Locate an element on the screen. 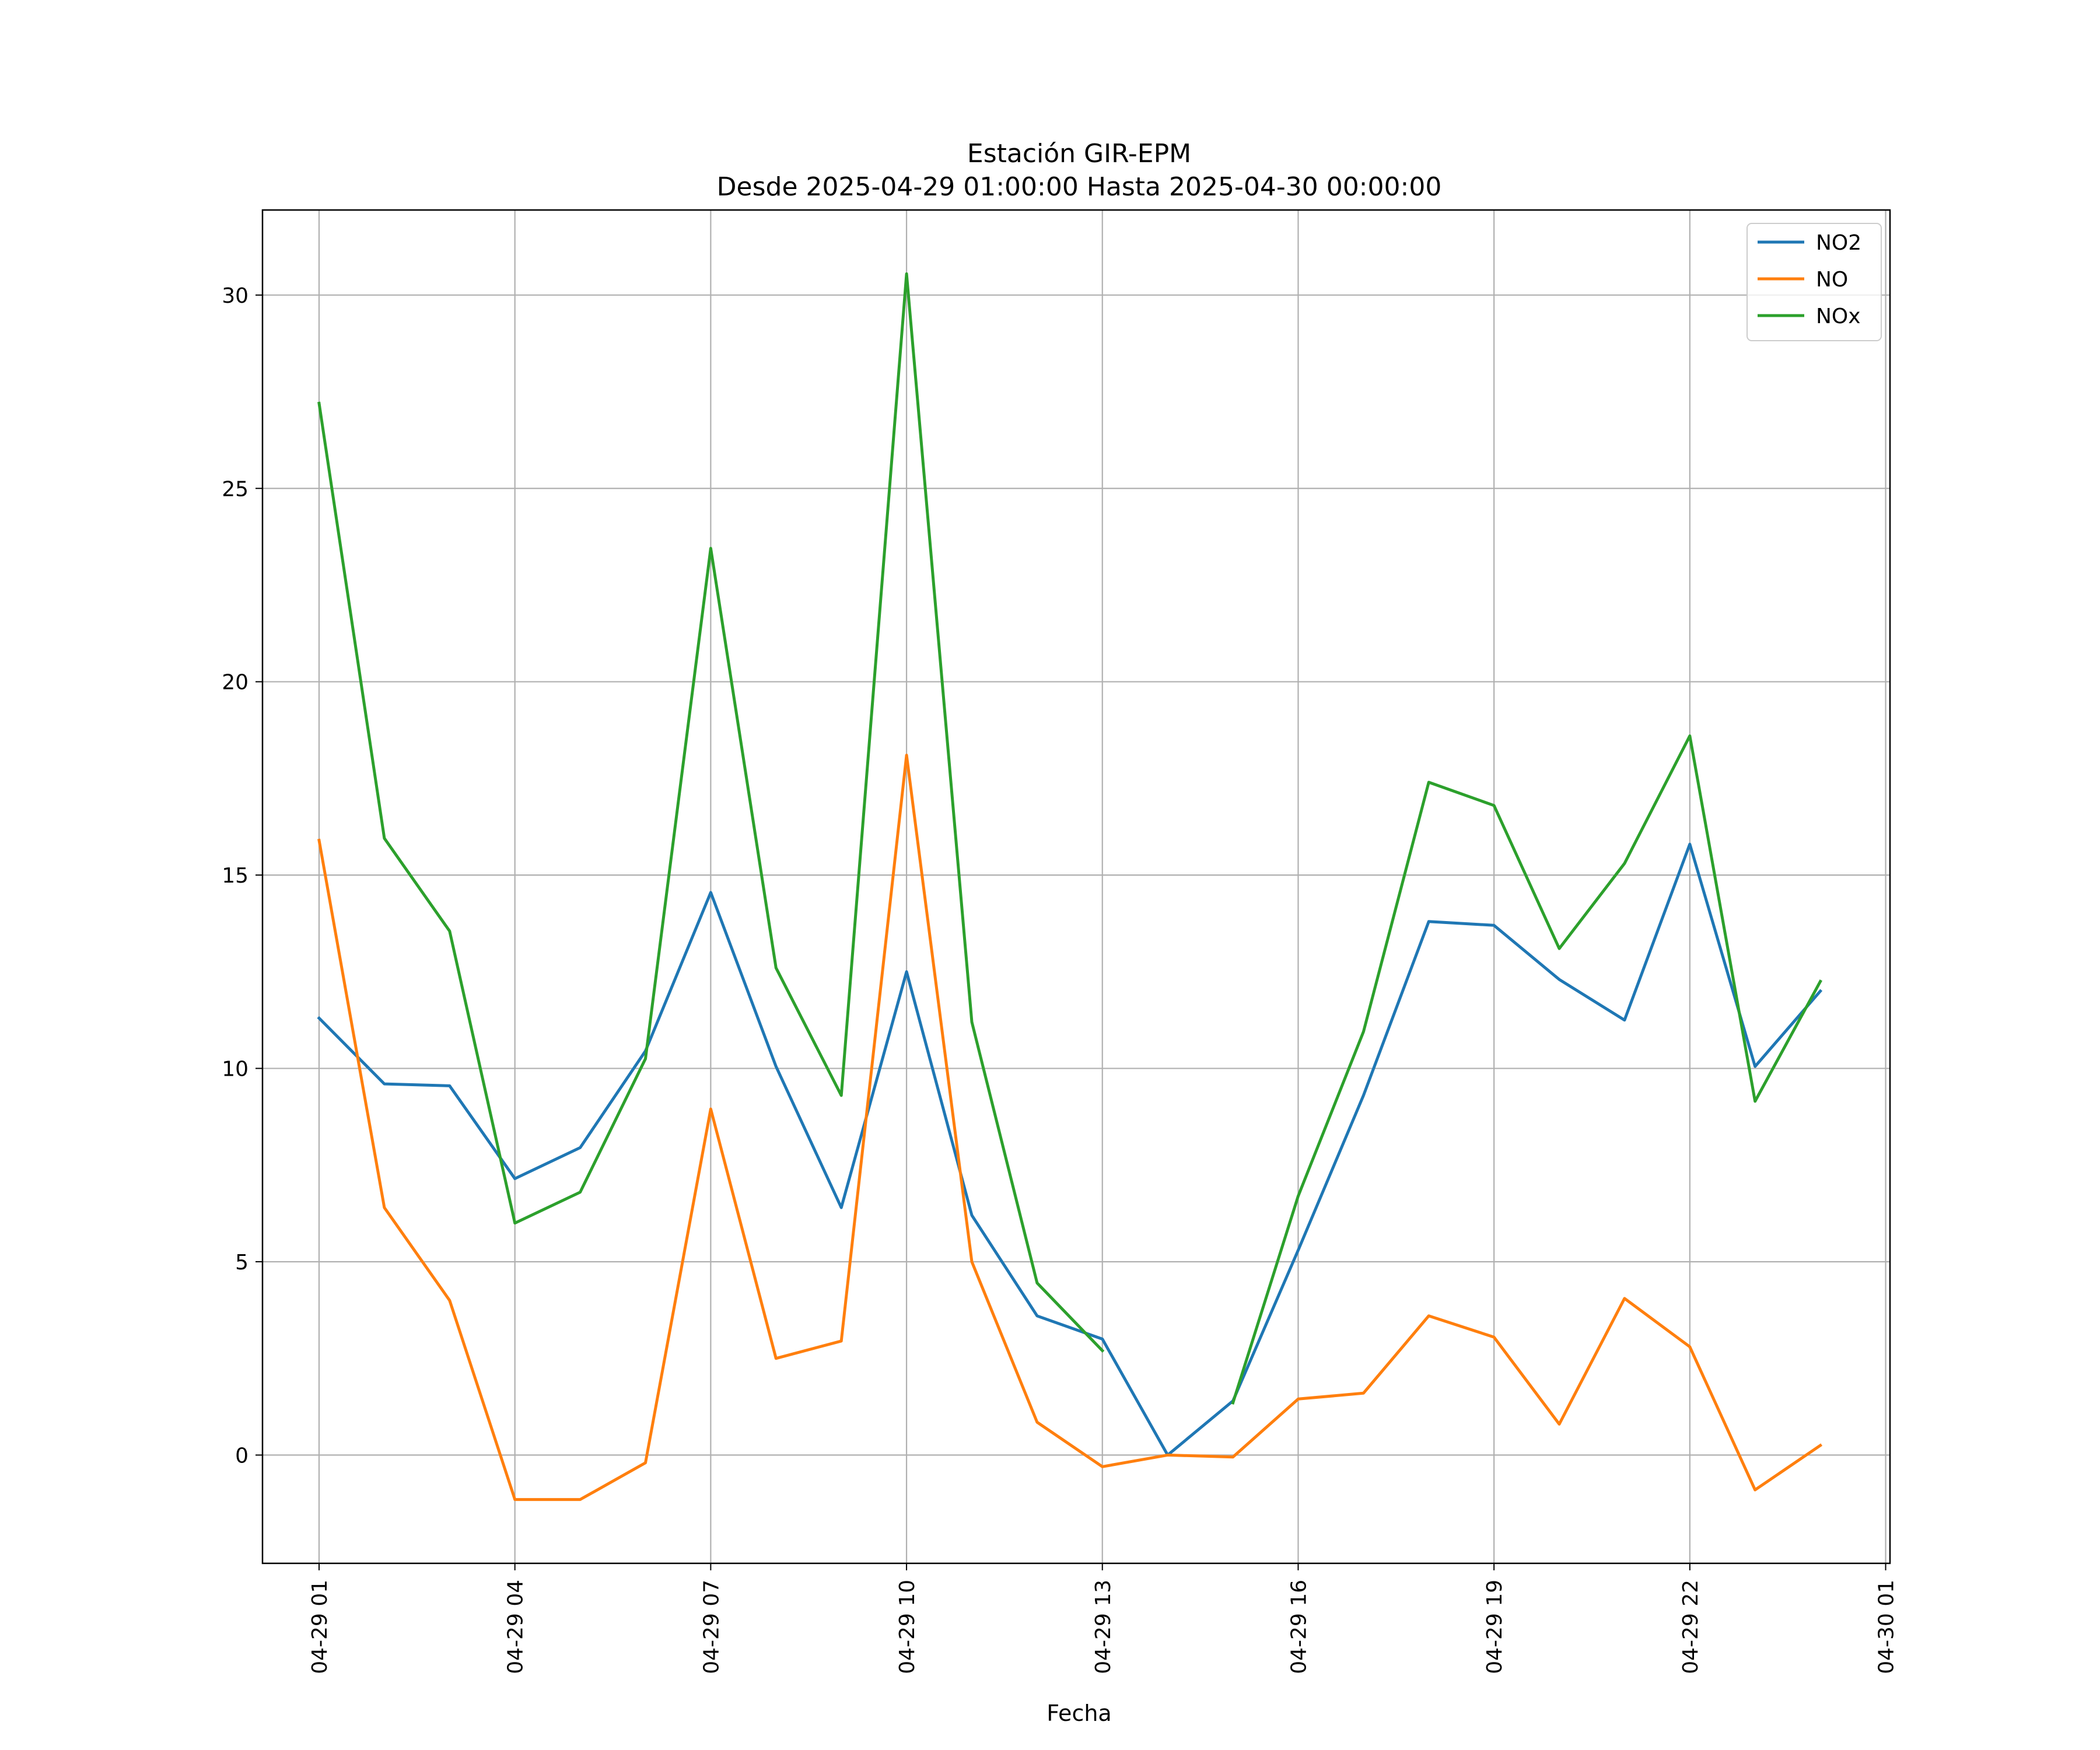 The height and width of the screenshot is (1750, 2100). x-tick-label: 04-29 07 is located at coordinates (711, 1627).